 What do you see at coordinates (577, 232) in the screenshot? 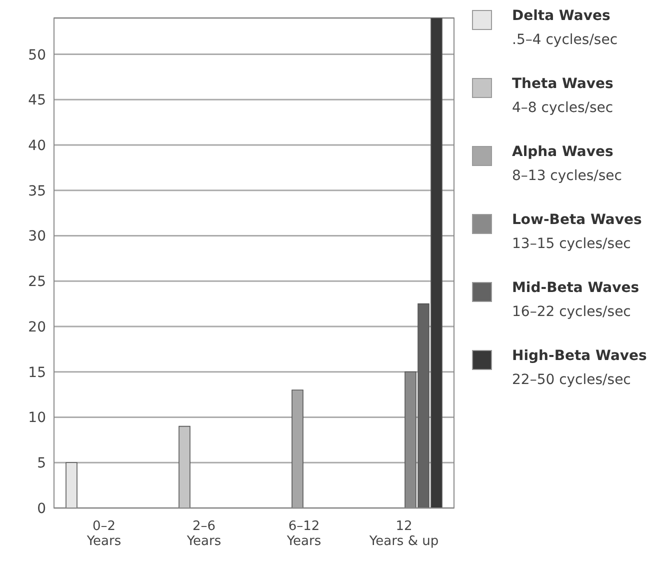
I see `legend-label: Low-Beta Waves 13–15 cycles/sec` at bounding box center [577, 232].